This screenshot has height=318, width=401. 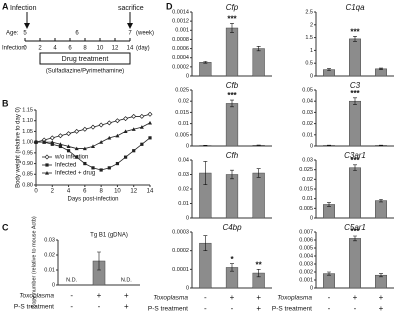 What do you see at coordinates (34, 307) in the screenshot?
I see `condition-name: P-S treatment` at bounding box center [34, 307].